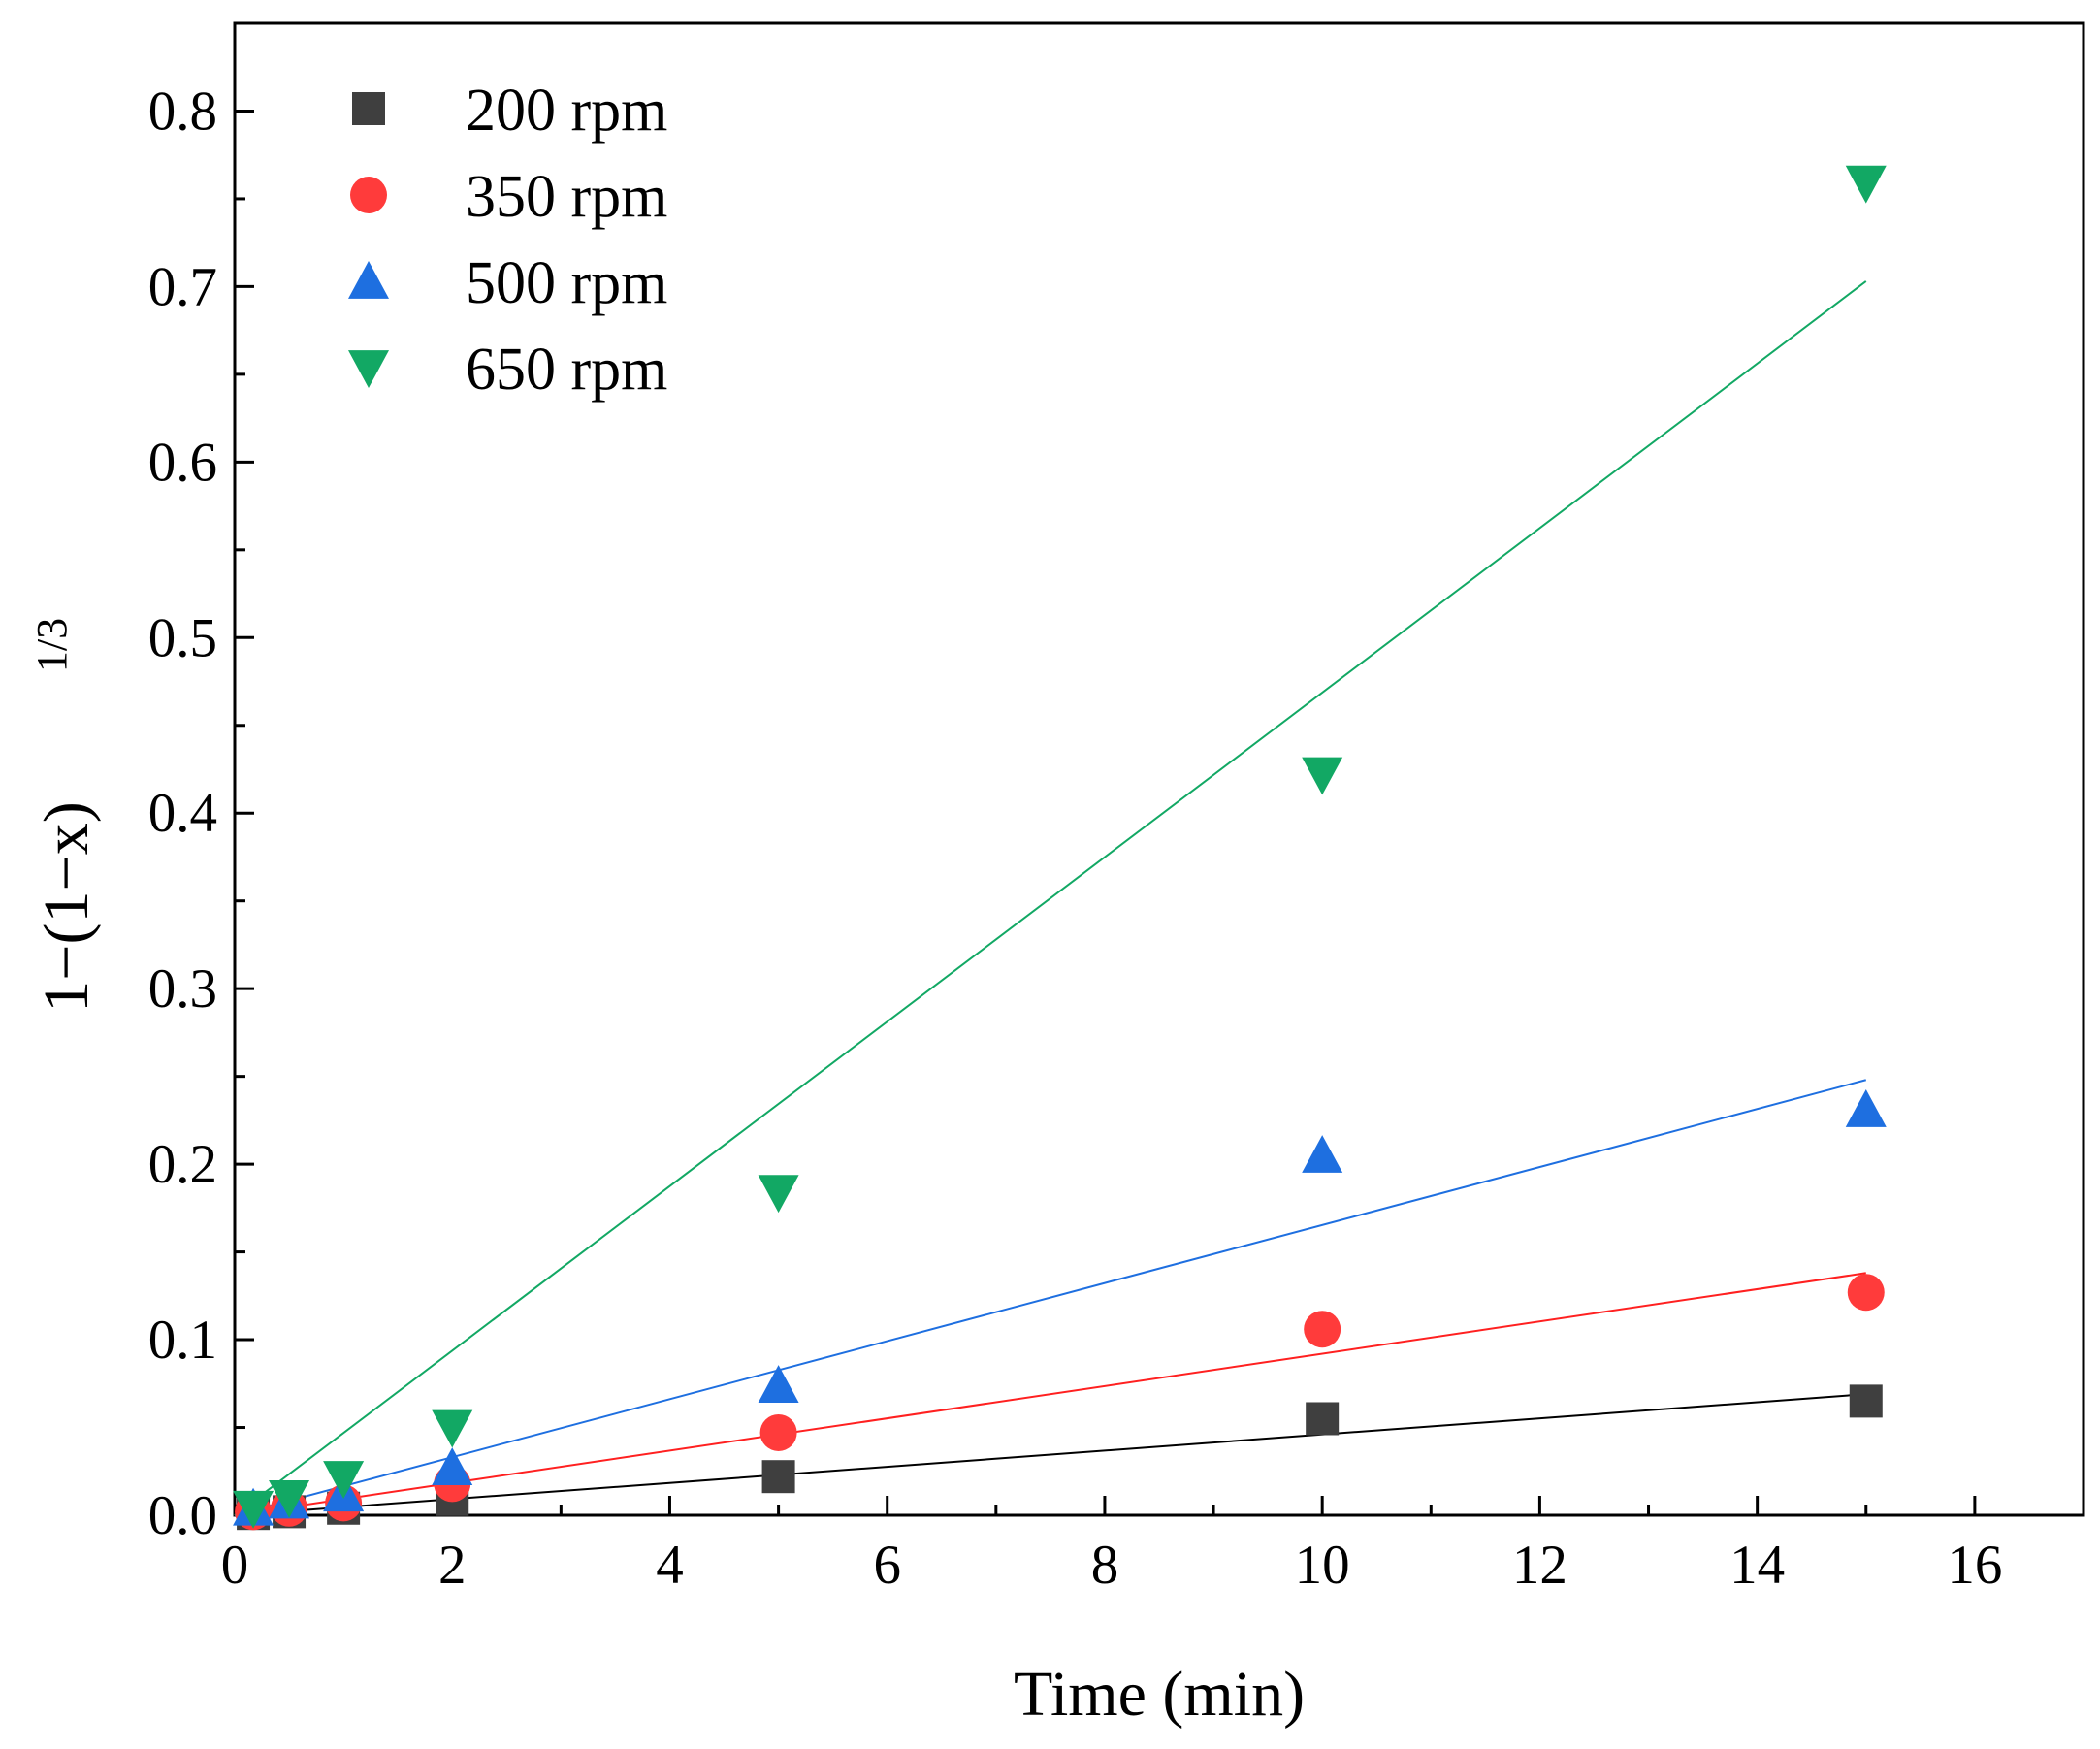  I want to click on y-tick-label: 0.7, so click(182, 286).